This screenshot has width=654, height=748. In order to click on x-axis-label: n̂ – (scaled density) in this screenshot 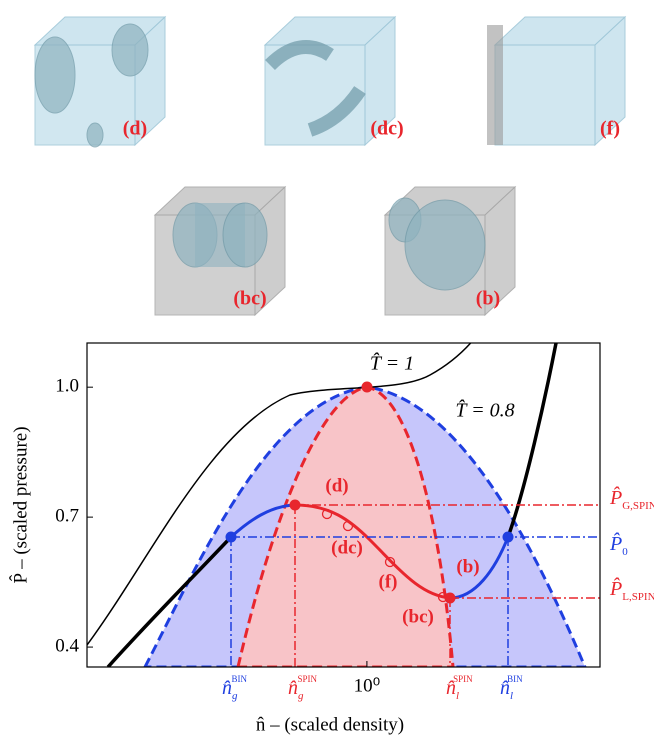, I will do `click(330, 724)`.